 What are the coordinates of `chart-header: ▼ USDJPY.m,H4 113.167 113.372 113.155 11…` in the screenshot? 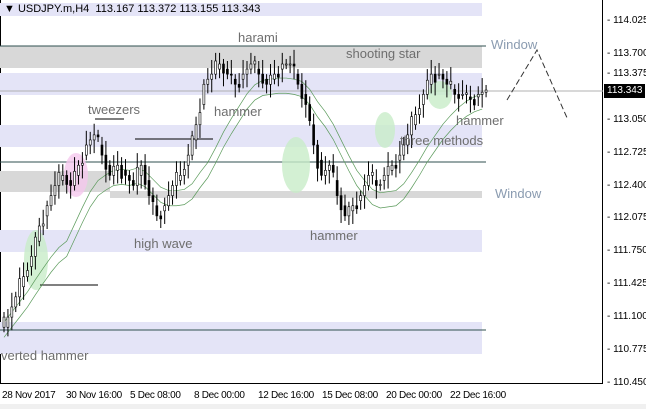 It's located at (132, 9).